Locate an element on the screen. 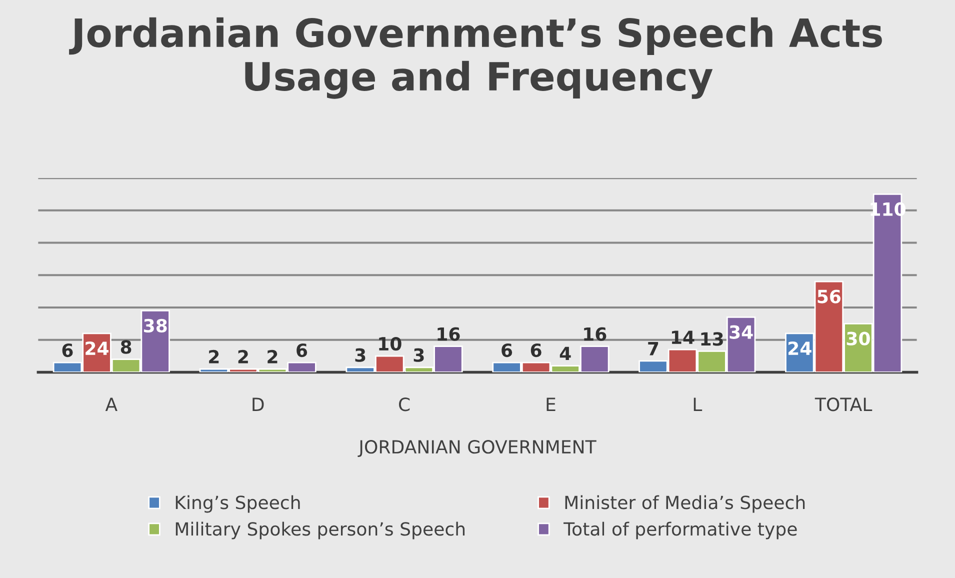 This screenshot has height=578, width=955. x-axis-title: JORDANIAN GOVERNMENT is located at coordinates (477, 449).